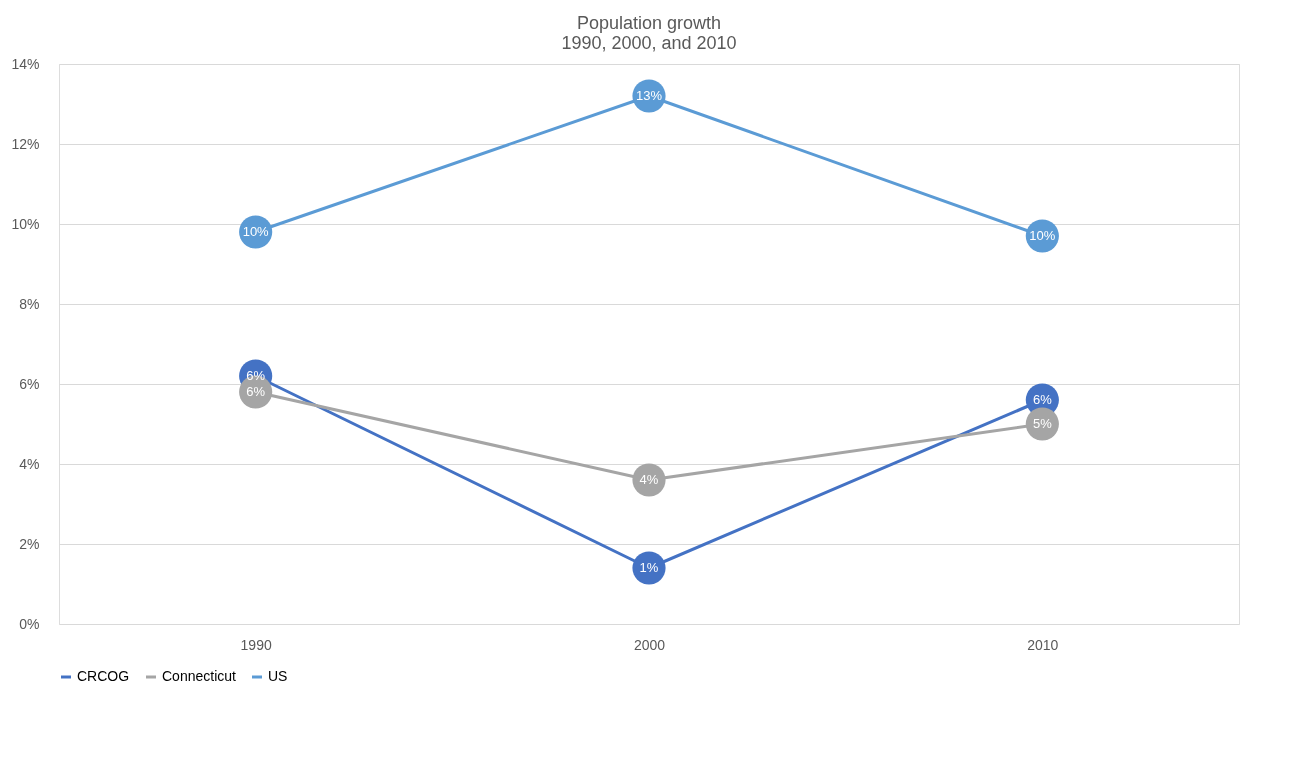 The width and height of the screenshot is (1298, 767). Describe the element at coordinates (649, 567) in the screenshot. I see `data-label: 1%` at that location.